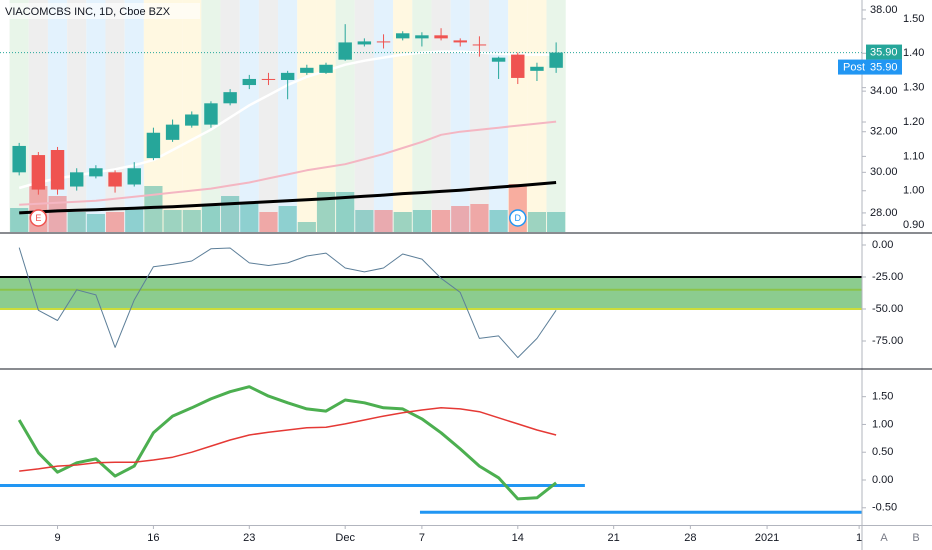  I want to click on y-tick-label: 1.10, so click(913, 156).